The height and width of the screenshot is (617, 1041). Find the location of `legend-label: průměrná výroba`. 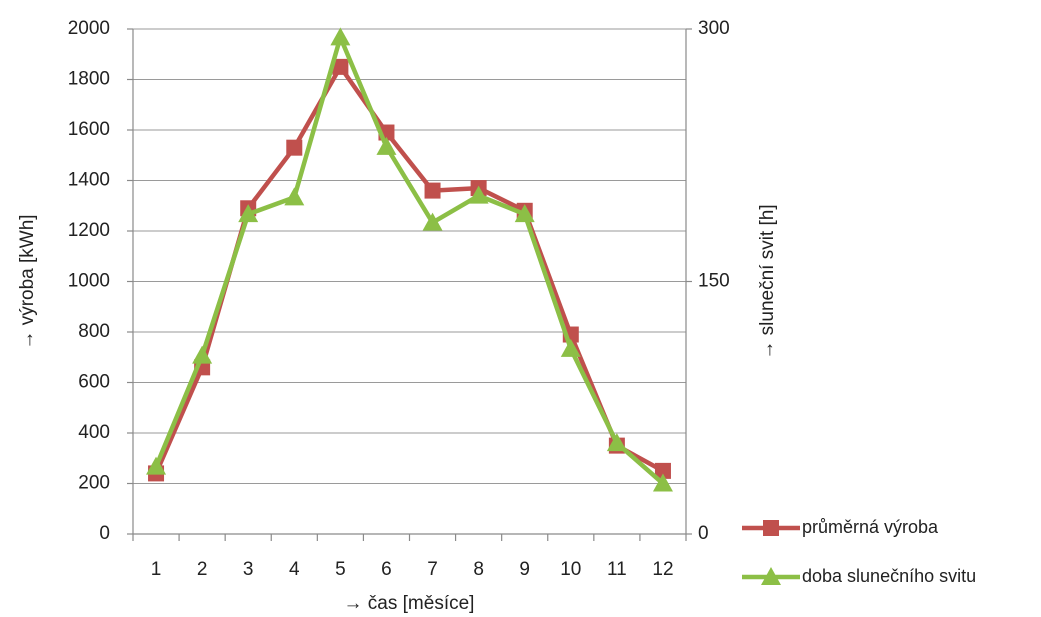

legend-label: průměrná výroba is located at coordinates (870, 527).